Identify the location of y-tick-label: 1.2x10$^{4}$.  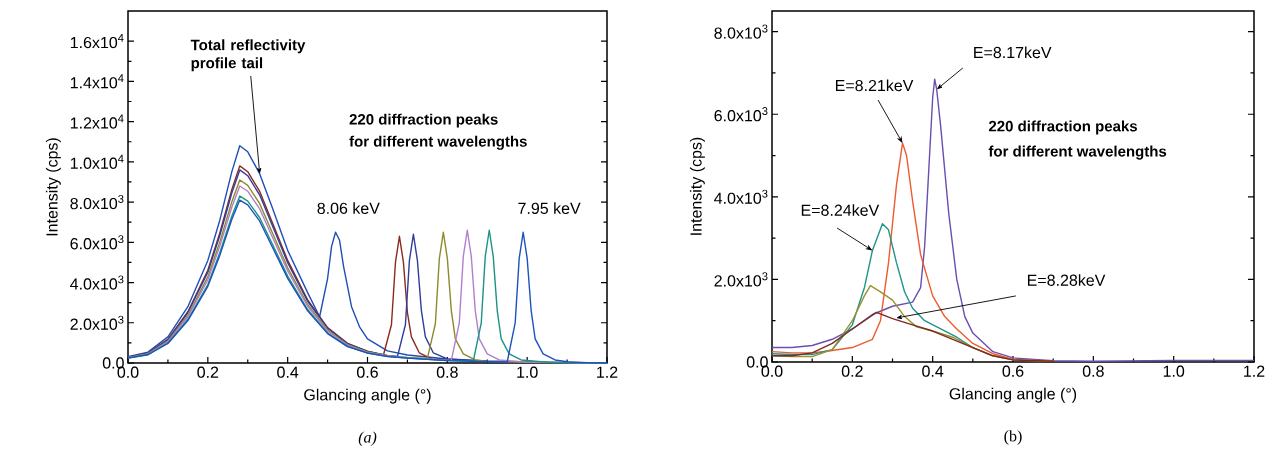
(97, 121).